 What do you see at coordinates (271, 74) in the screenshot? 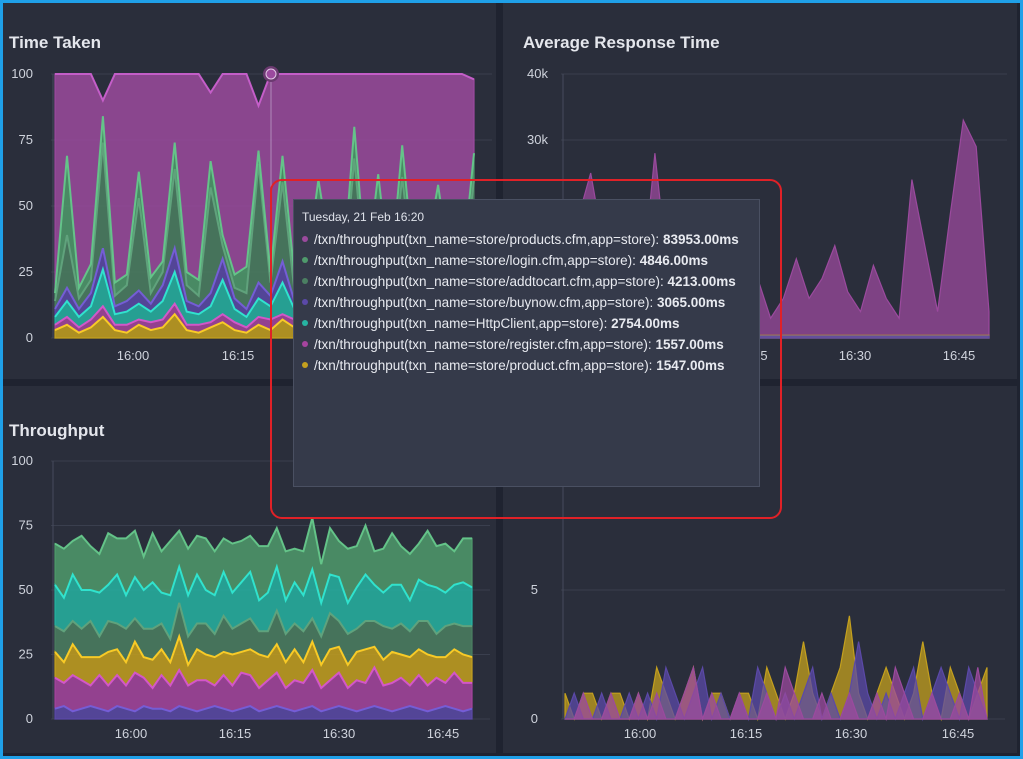
I see `hover-marker` at bounding box center [271, 74].